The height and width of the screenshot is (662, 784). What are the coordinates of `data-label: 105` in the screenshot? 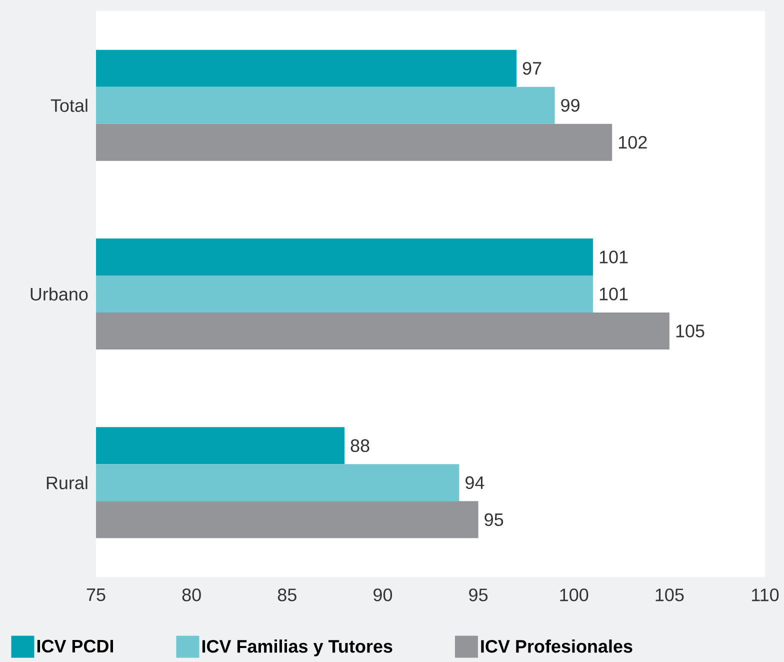 It's located at (690, 331).